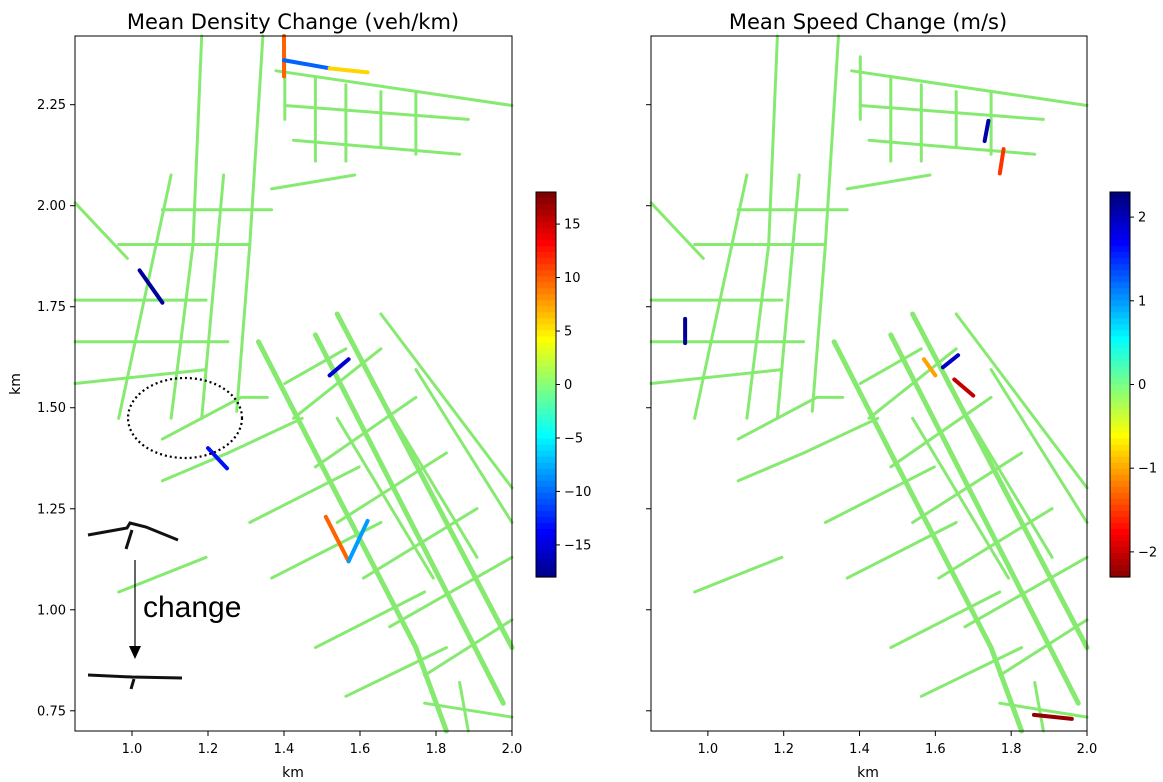 The width and height of the screenshot is (1163, 782). I want to click on x-tick-label: 1.8, so click(1011, 749).